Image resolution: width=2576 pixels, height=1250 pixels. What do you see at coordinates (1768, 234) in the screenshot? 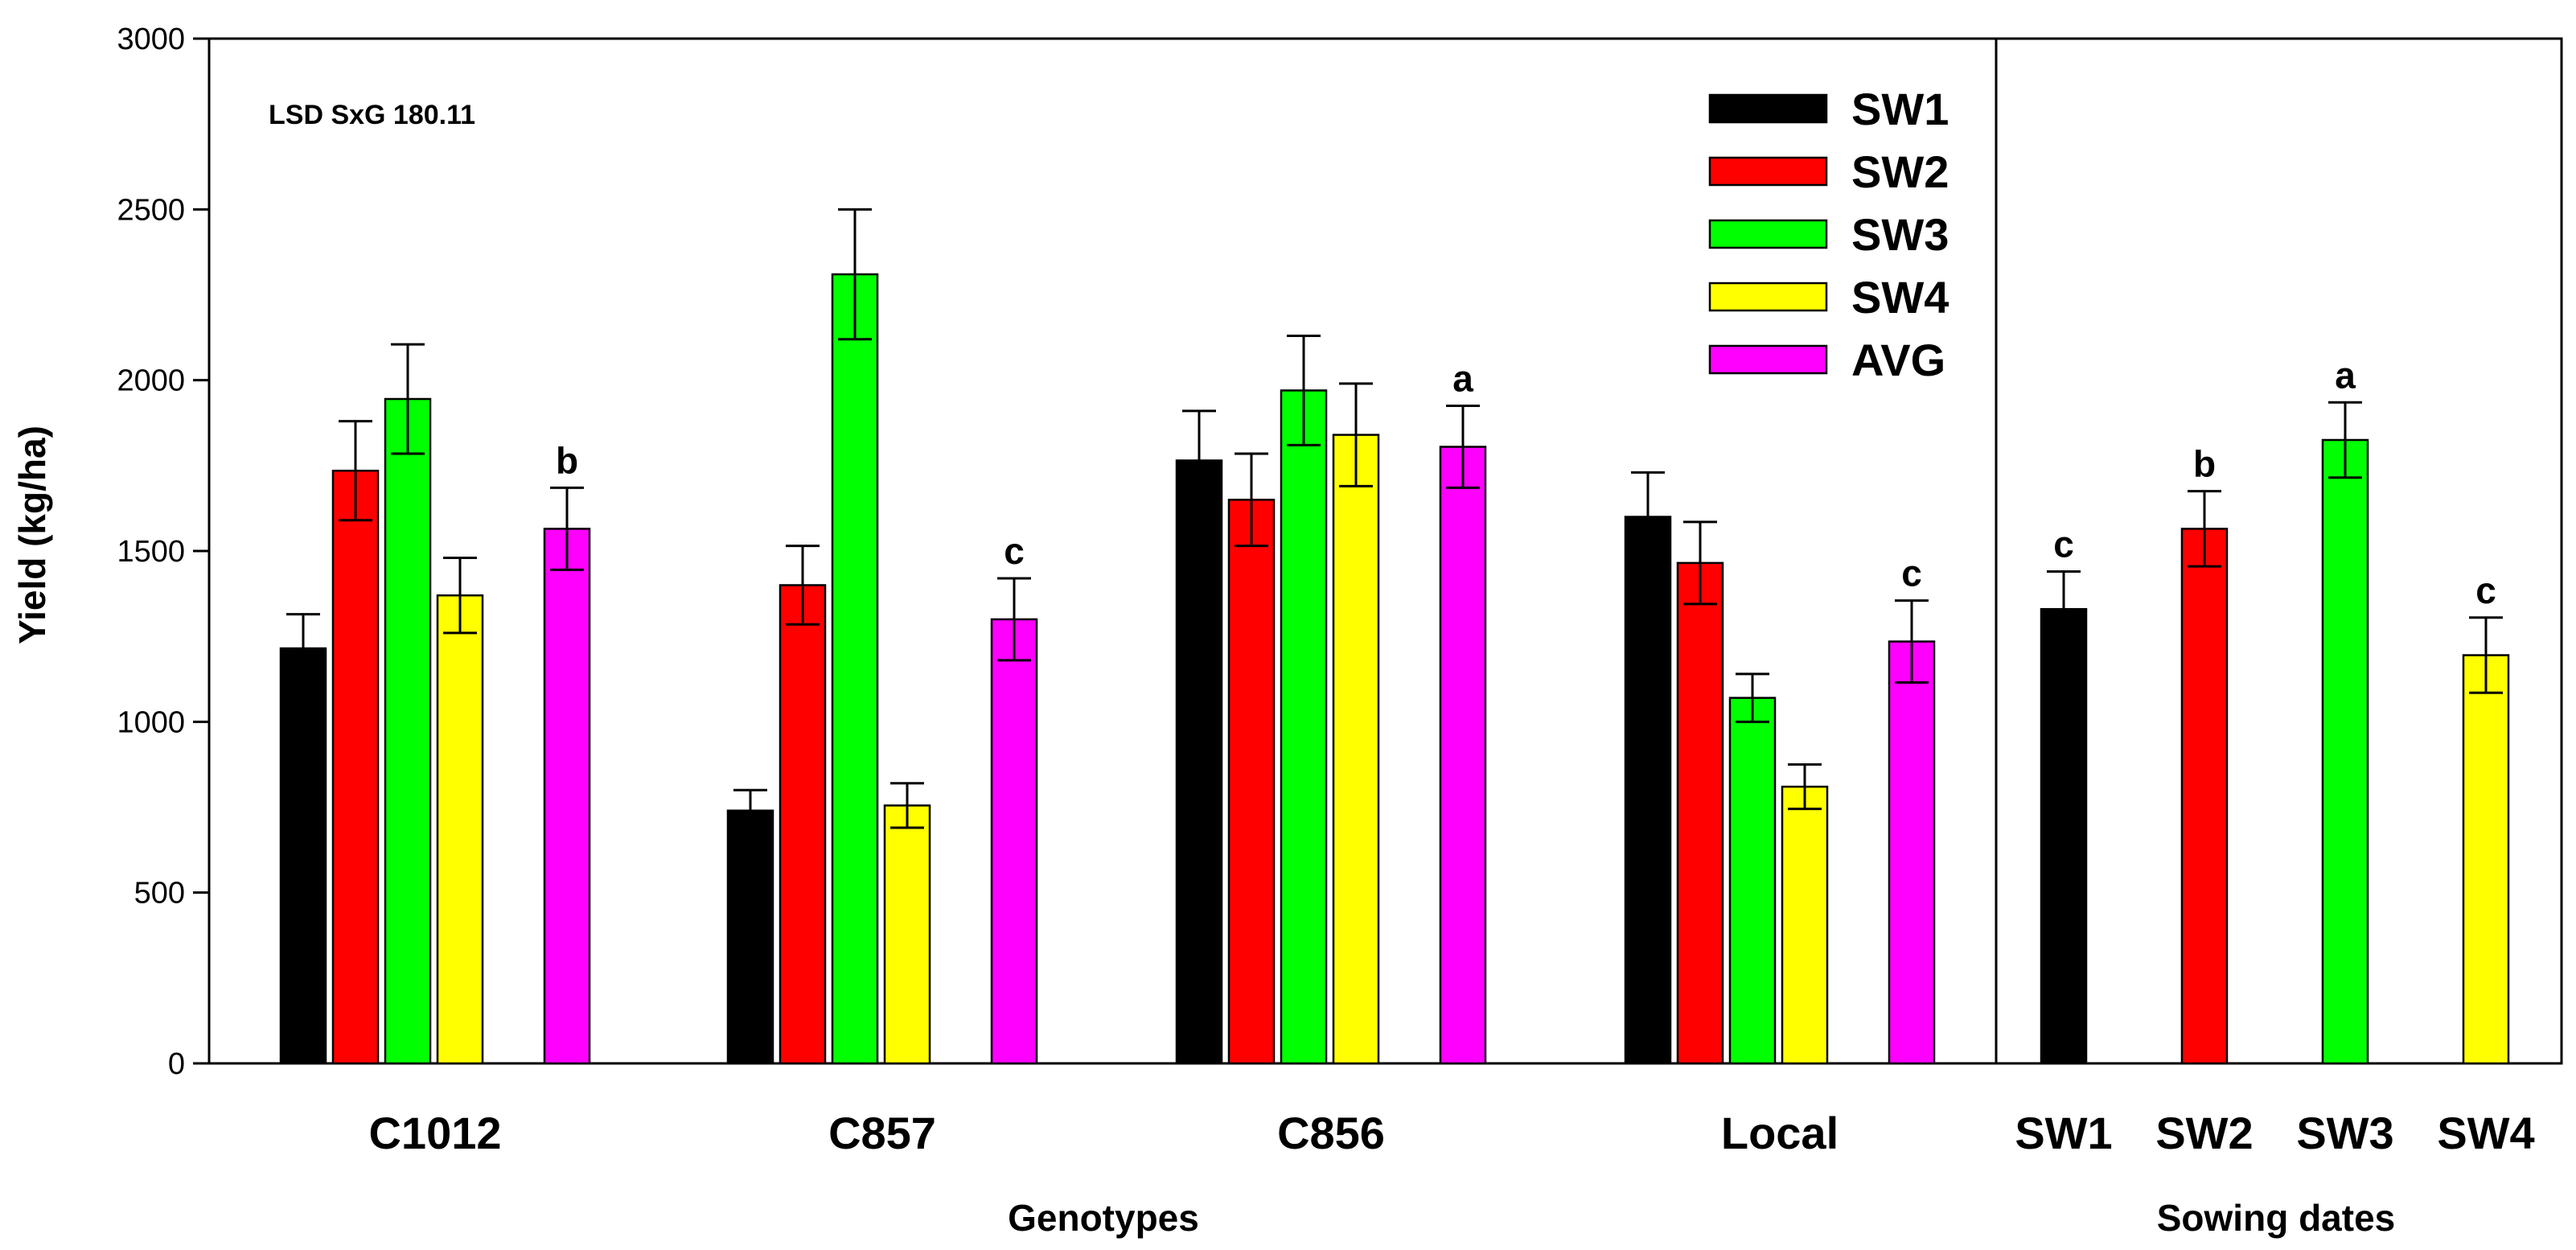
I see `legend-swatch-sw3` at bounding box center [1768, 234].